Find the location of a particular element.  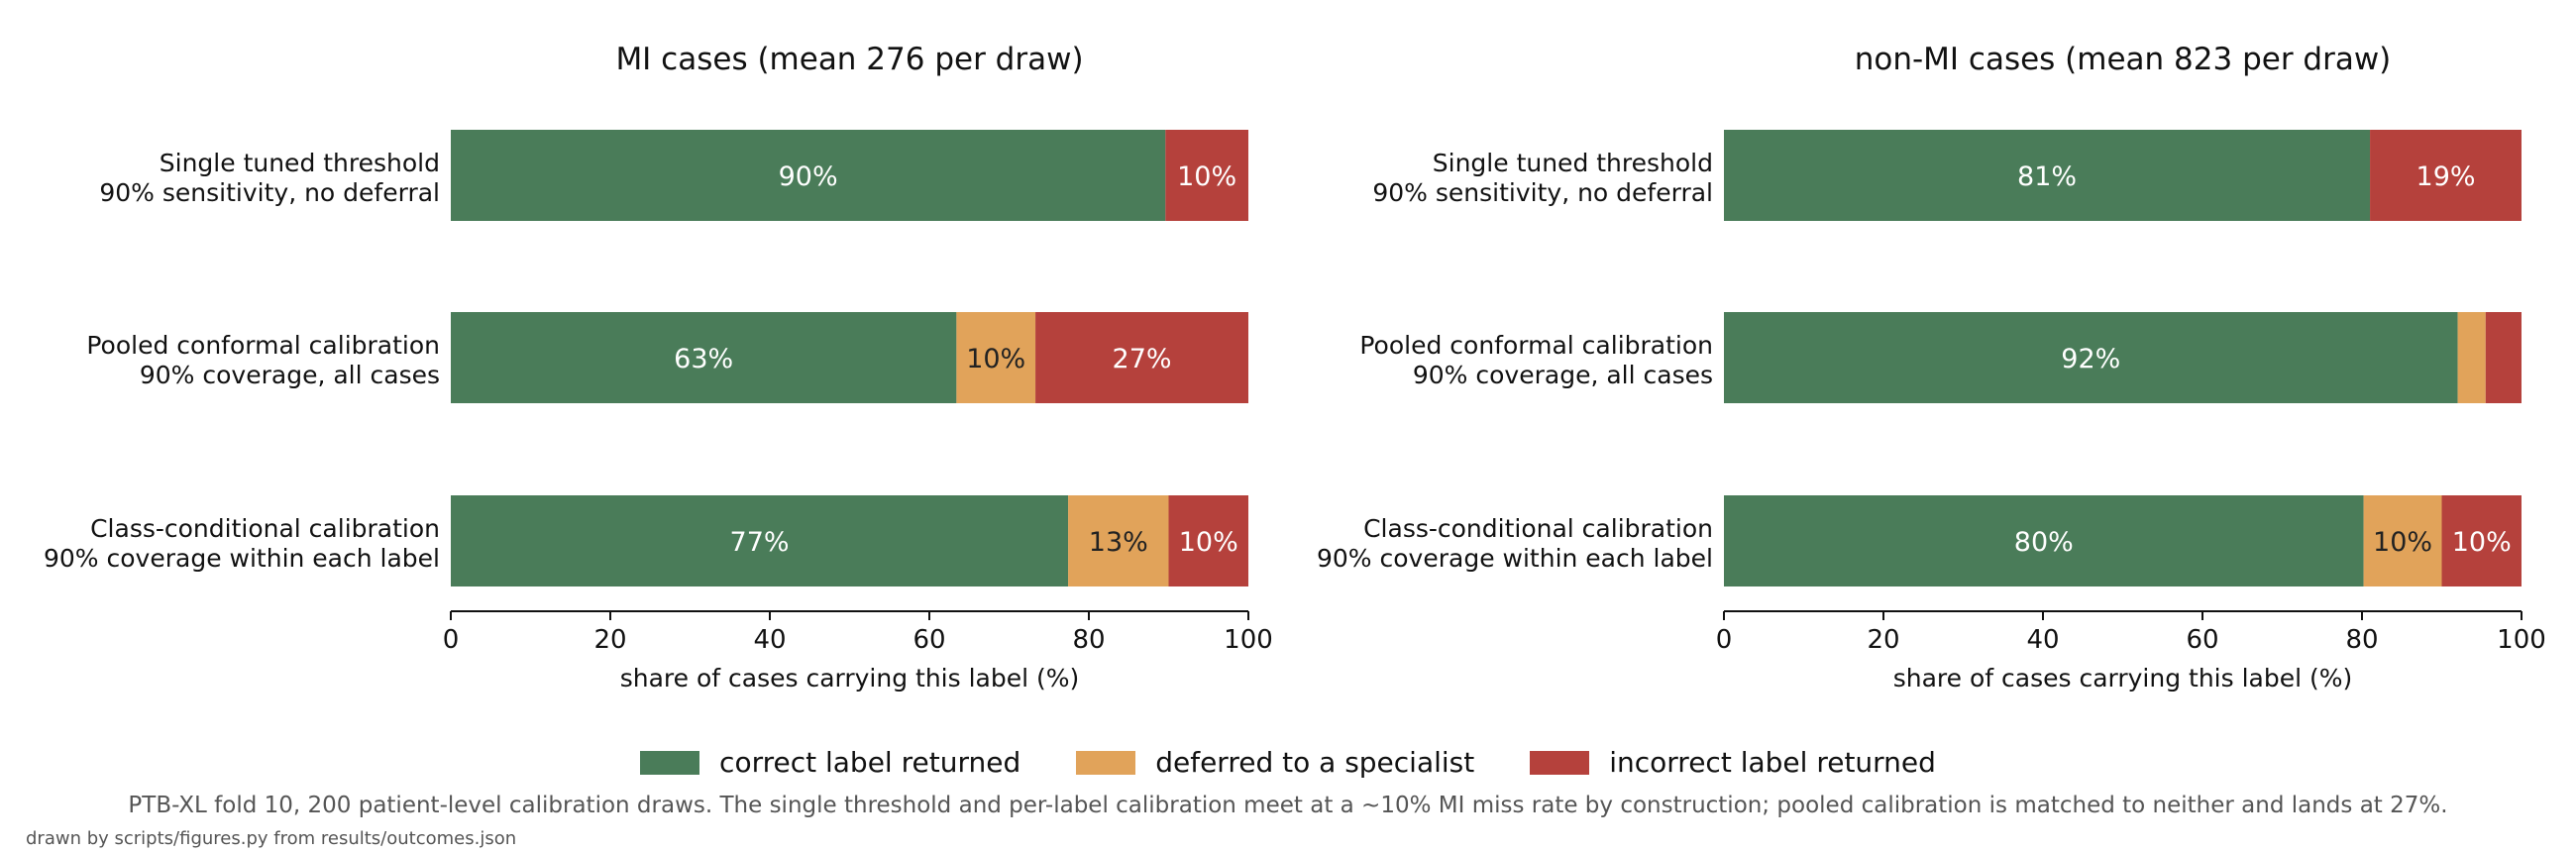

panel-2-x-tick-label-80: 80 is located at coordinates (2361, 640).